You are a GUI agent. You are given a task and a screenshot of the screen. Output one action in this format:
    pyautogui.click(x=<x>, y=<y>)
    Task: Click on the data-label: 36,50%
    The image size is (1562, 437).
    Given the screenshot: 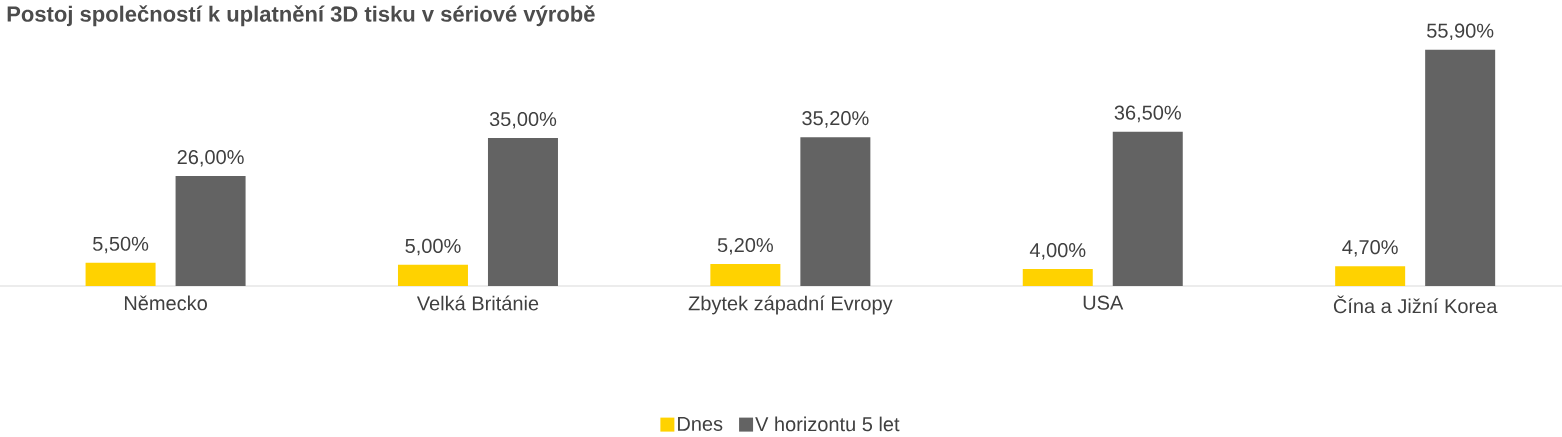 What is the action you would take?
    pyautogui.click(x=1147, y=114)
    